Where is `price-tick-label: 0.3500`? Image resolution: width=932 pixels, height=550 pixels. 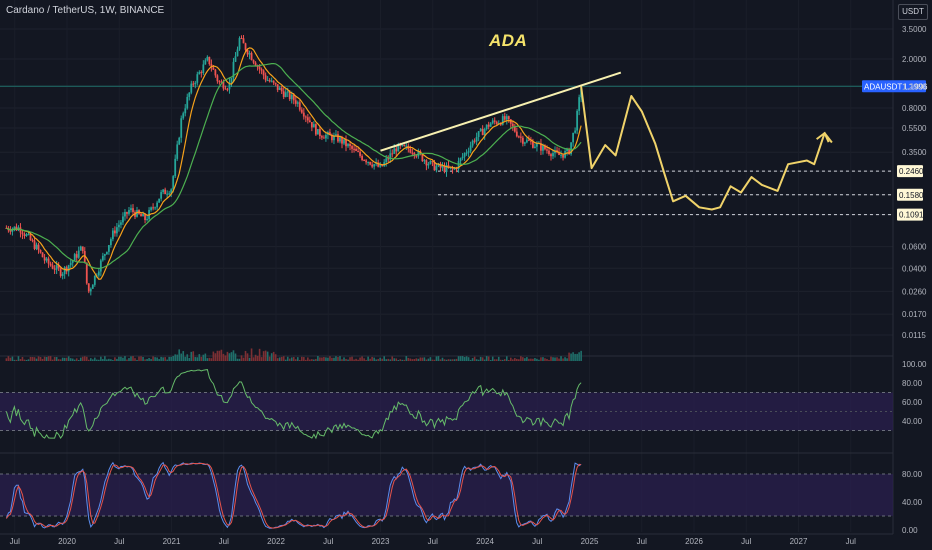
price-tick-label: 0.3500 is located at coordinates (914, 152).